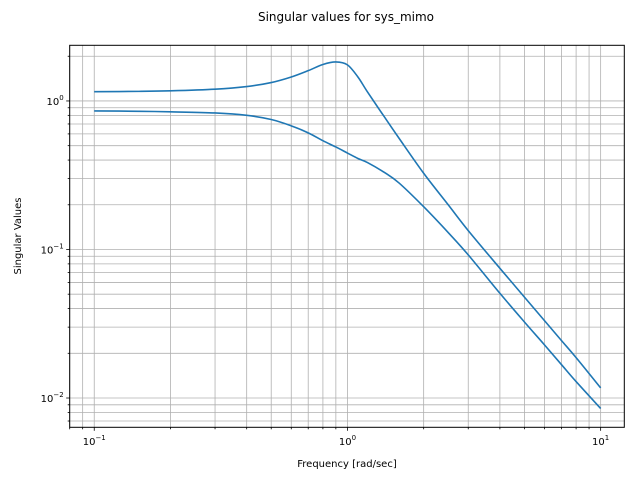 The image size is (640, 480). I want to click on x-tick-label: 10¹, so click(600, 441).